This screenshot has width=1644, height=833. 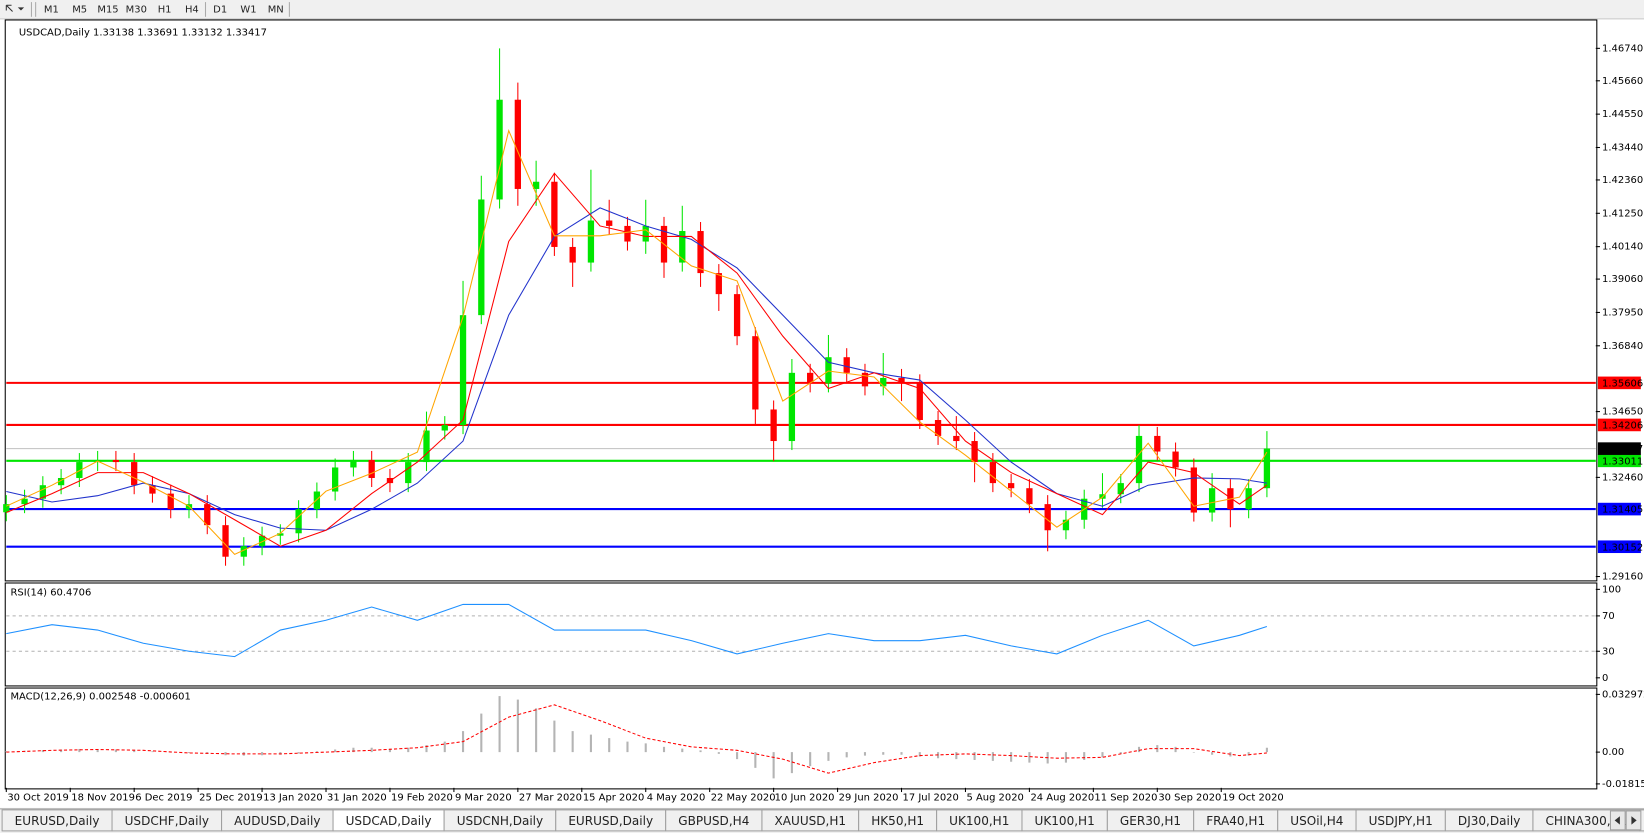 I want to click on timeframe-button: M15, so click(x=107, y=9).